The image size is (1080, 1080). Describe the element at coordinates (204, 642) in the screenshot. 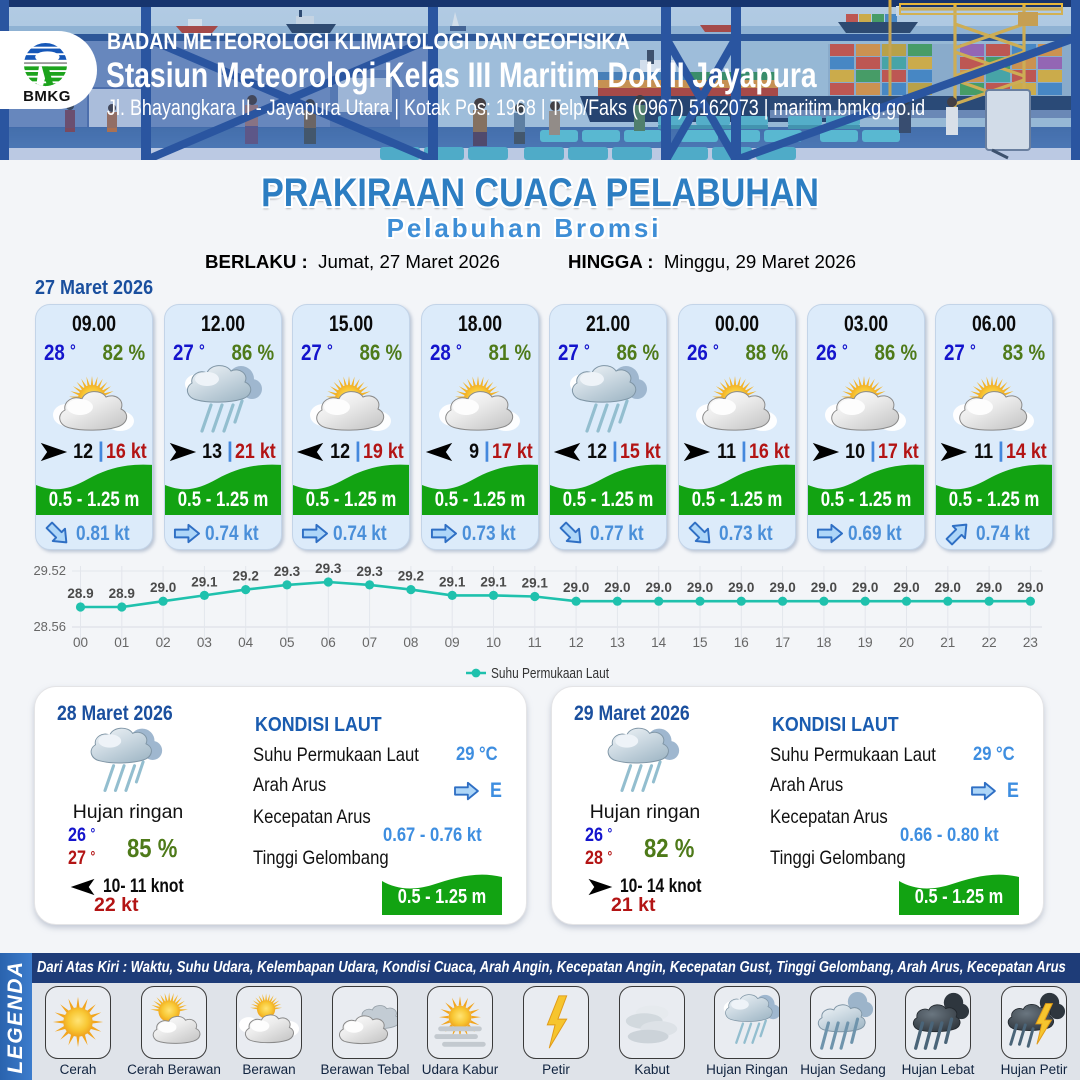

I see `svg-text: 03` at that location.